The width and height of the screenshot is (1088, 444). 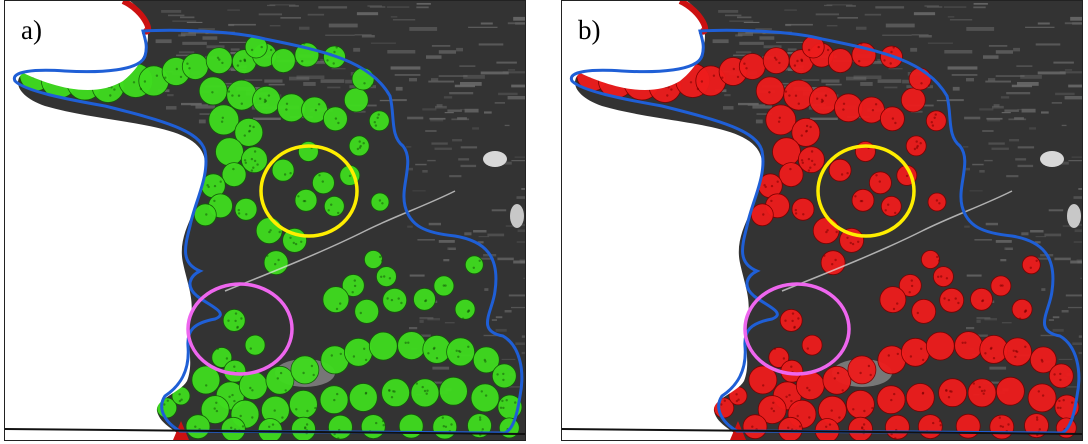 What do you see at coordinates (866, 191) in the screenshot?
I see `highlight-circle-upper` at bounding box center [866, 191].